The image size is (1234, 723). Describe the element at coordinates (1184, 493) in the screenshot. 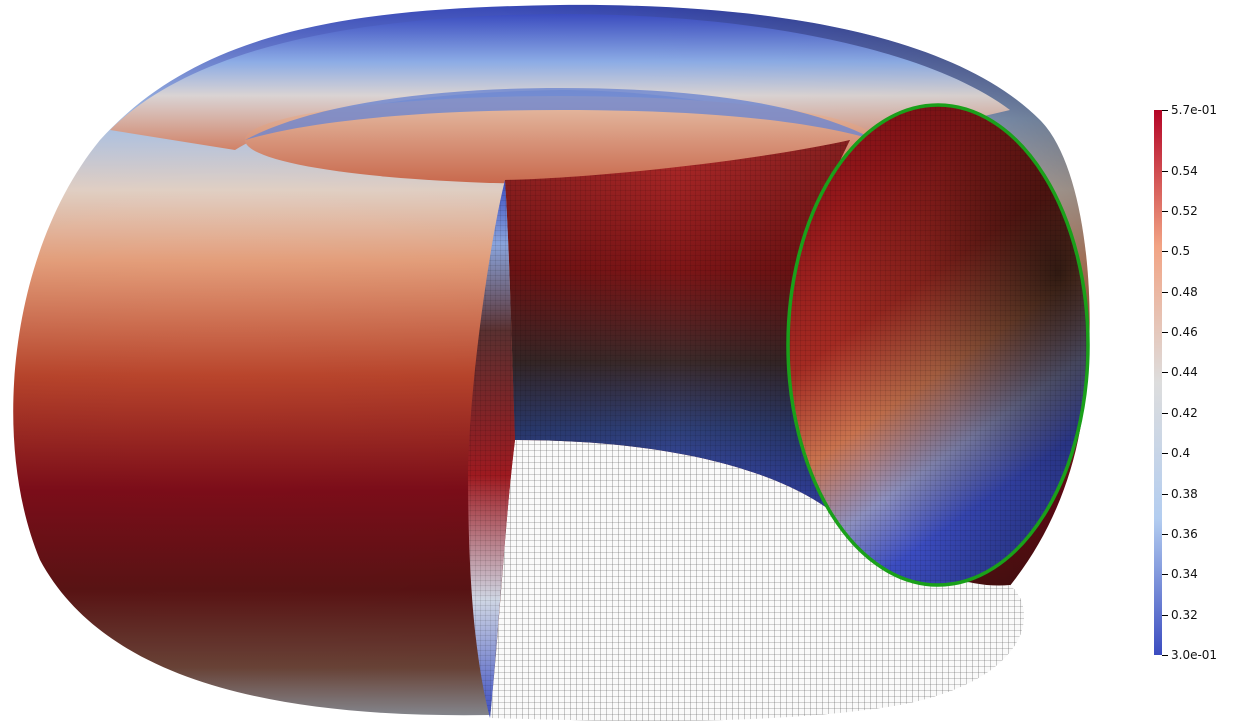

I see `color-legend-tick-label: 0.38` at that location.